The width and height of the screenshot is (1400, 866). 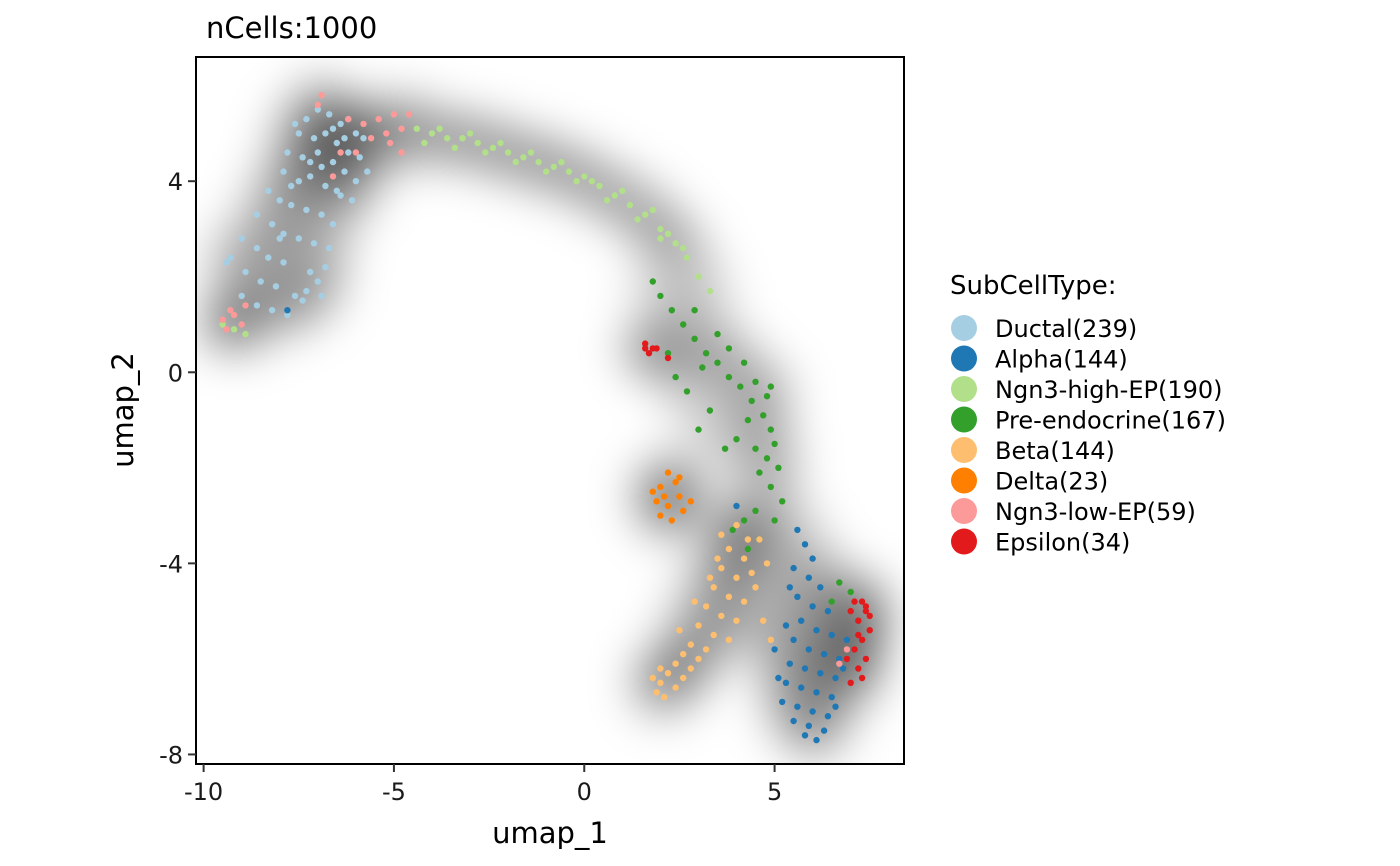 I want to click on x-tick-label: -10, so click(x=203, y=792).